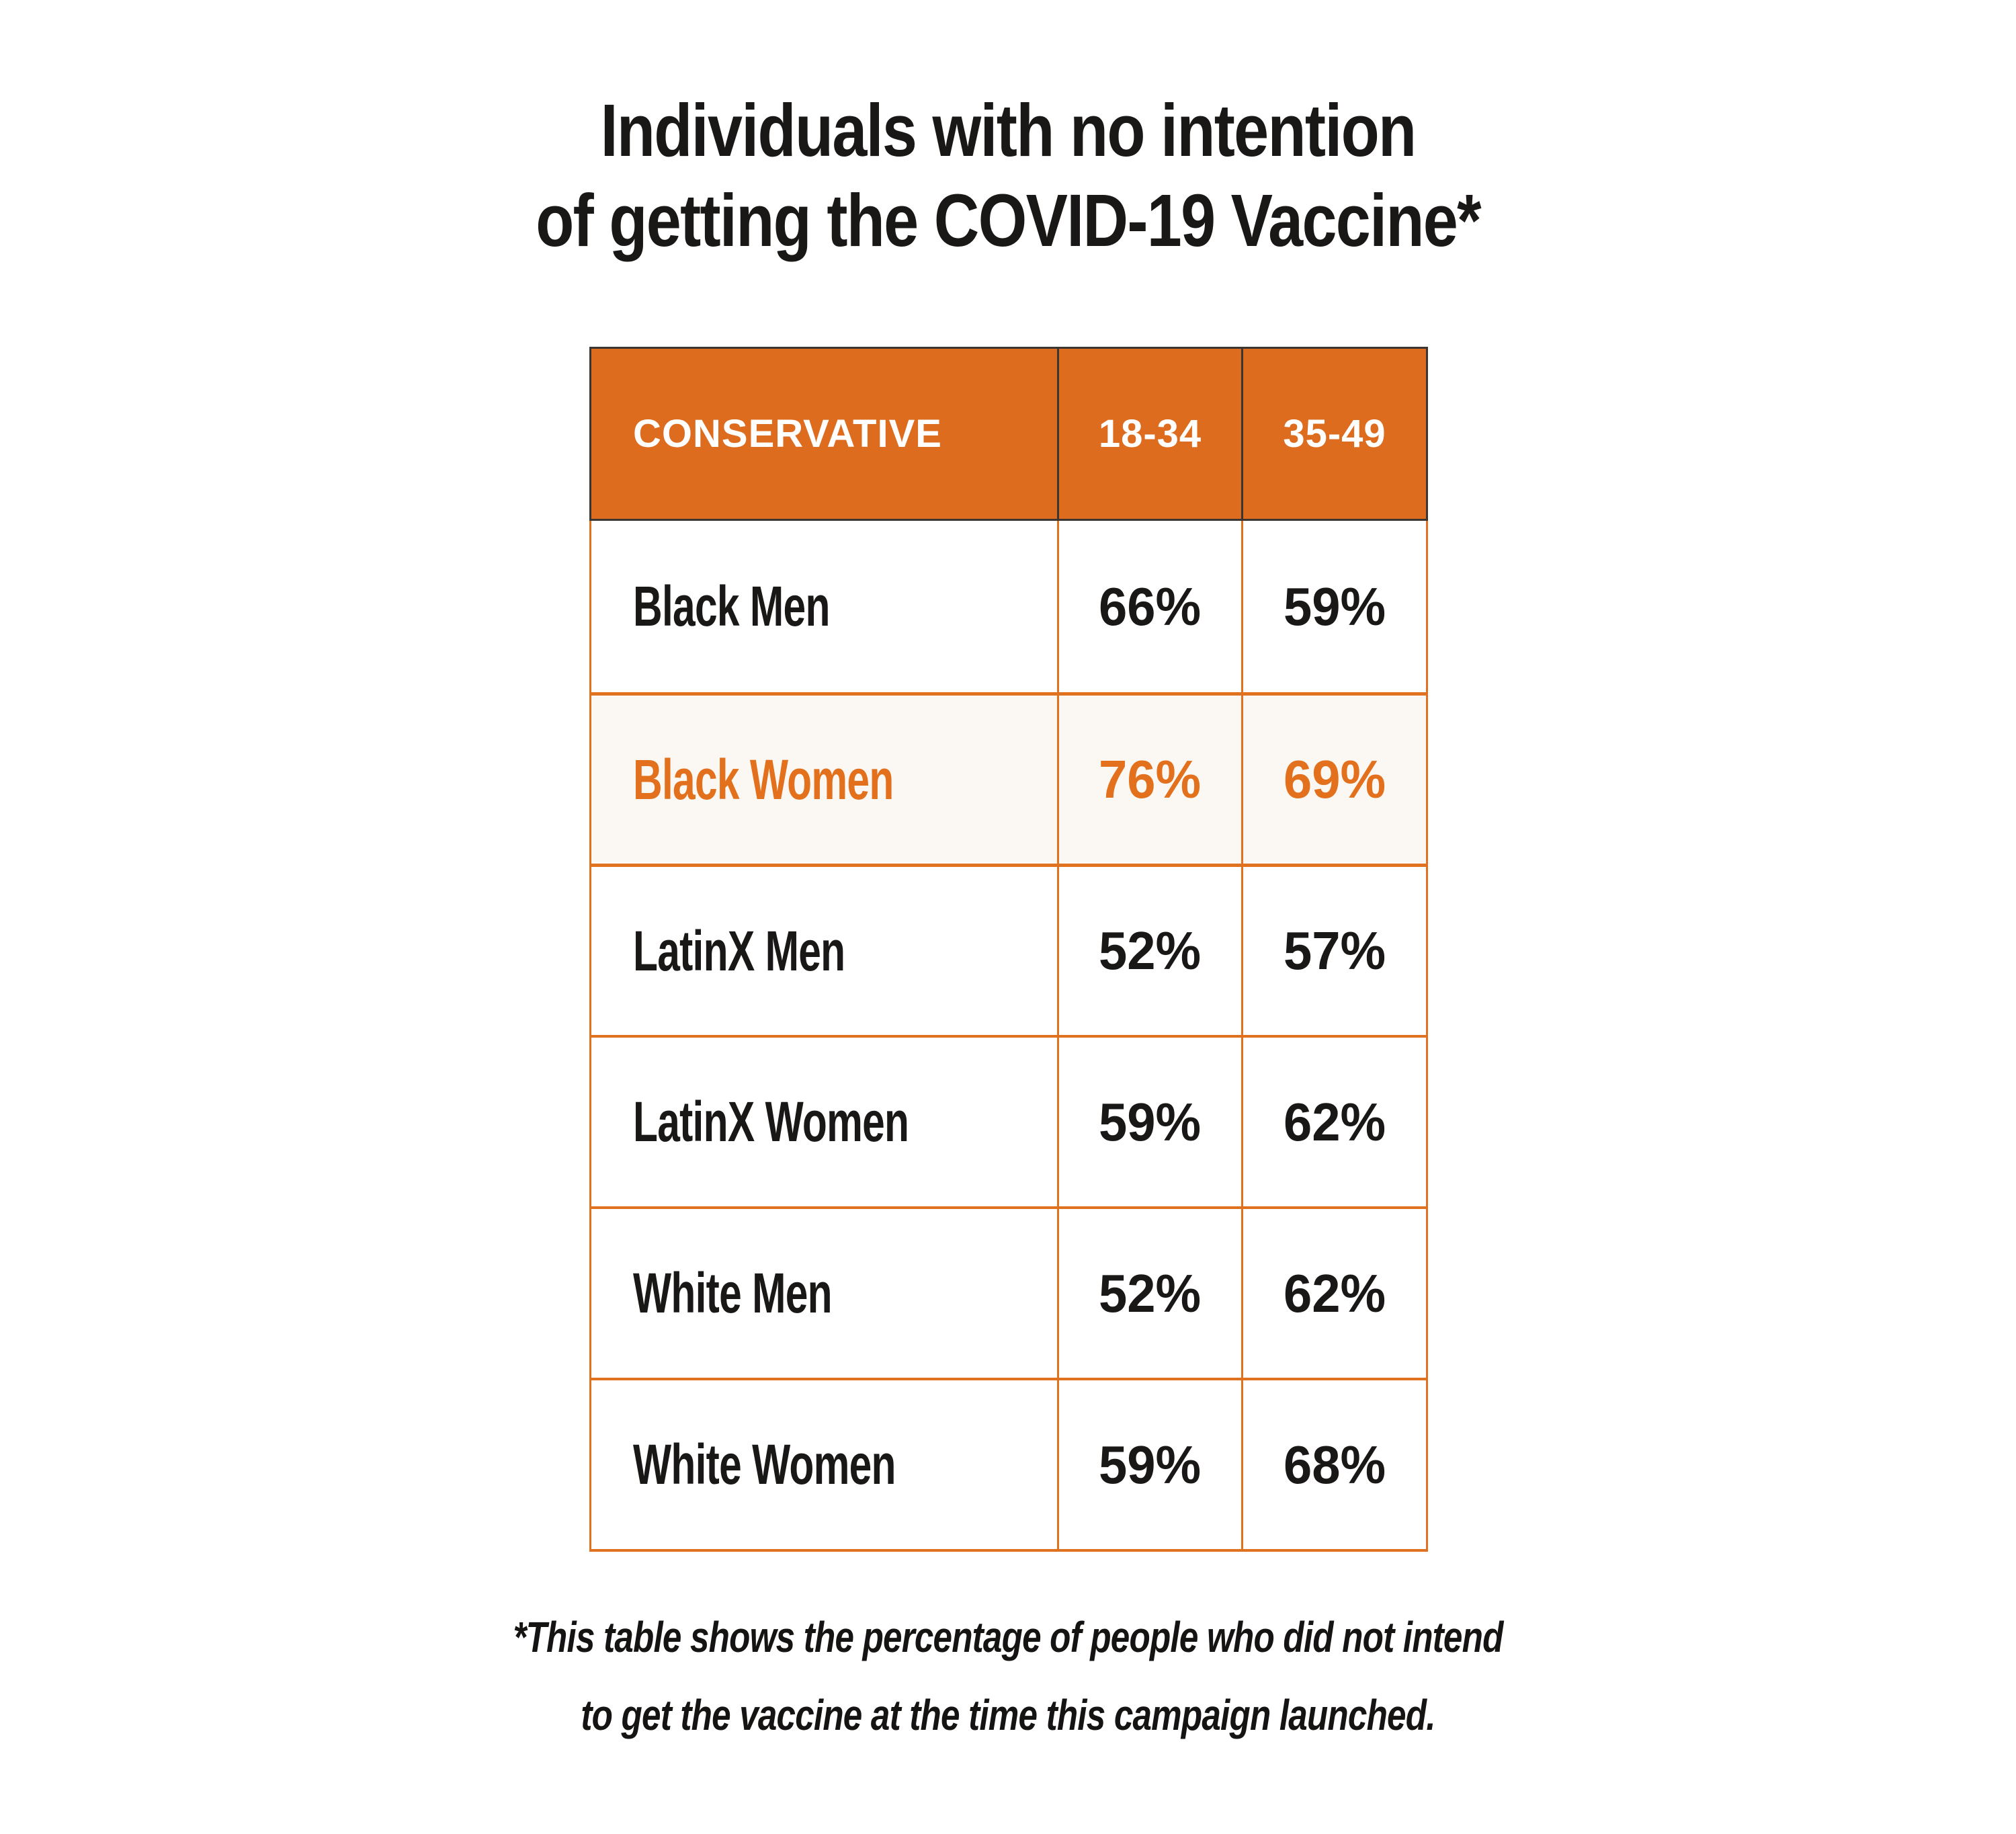 The height and width of the screenshot is (1834, 2016). I want to click on row-label: LatinX Women, so click(771, 1121).